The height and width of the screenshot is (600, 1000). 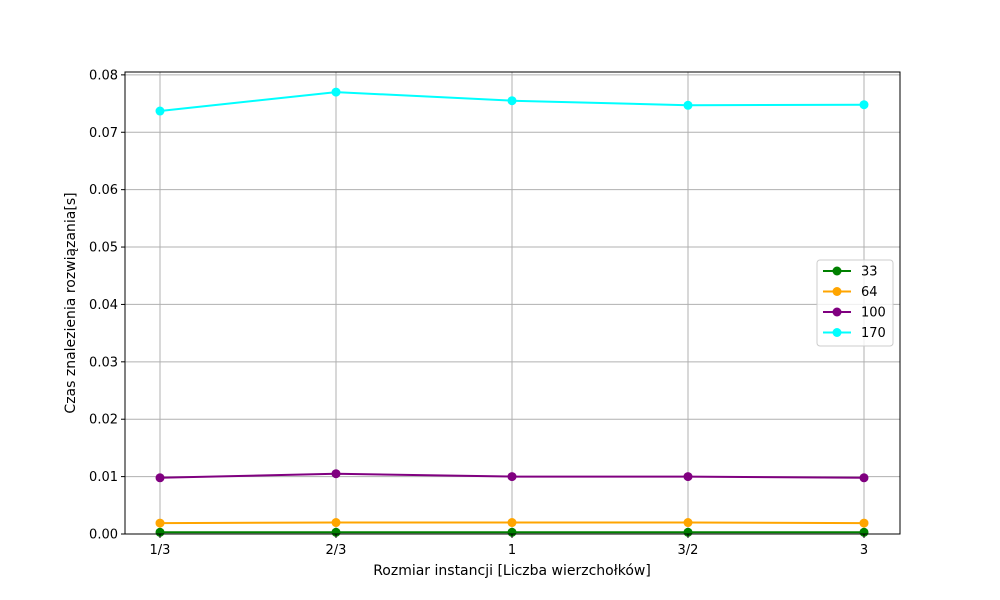 I want to click on y-tick-label: 0.04, so click(x=103, y=305).